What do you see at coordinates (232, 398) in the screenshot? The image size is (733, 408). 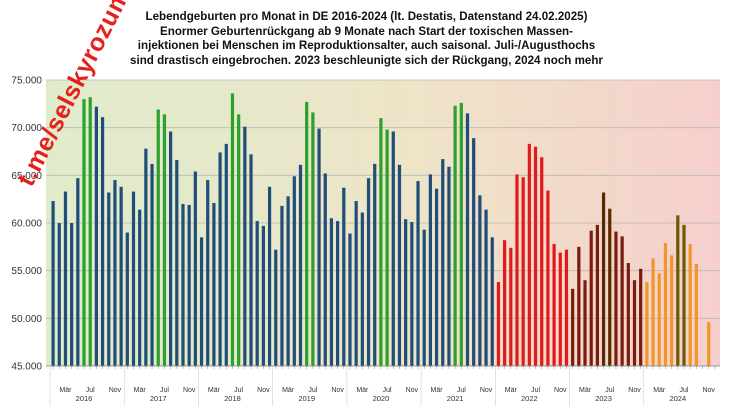 I see `x-year-label: 2018` at bounding box center [232, 398].